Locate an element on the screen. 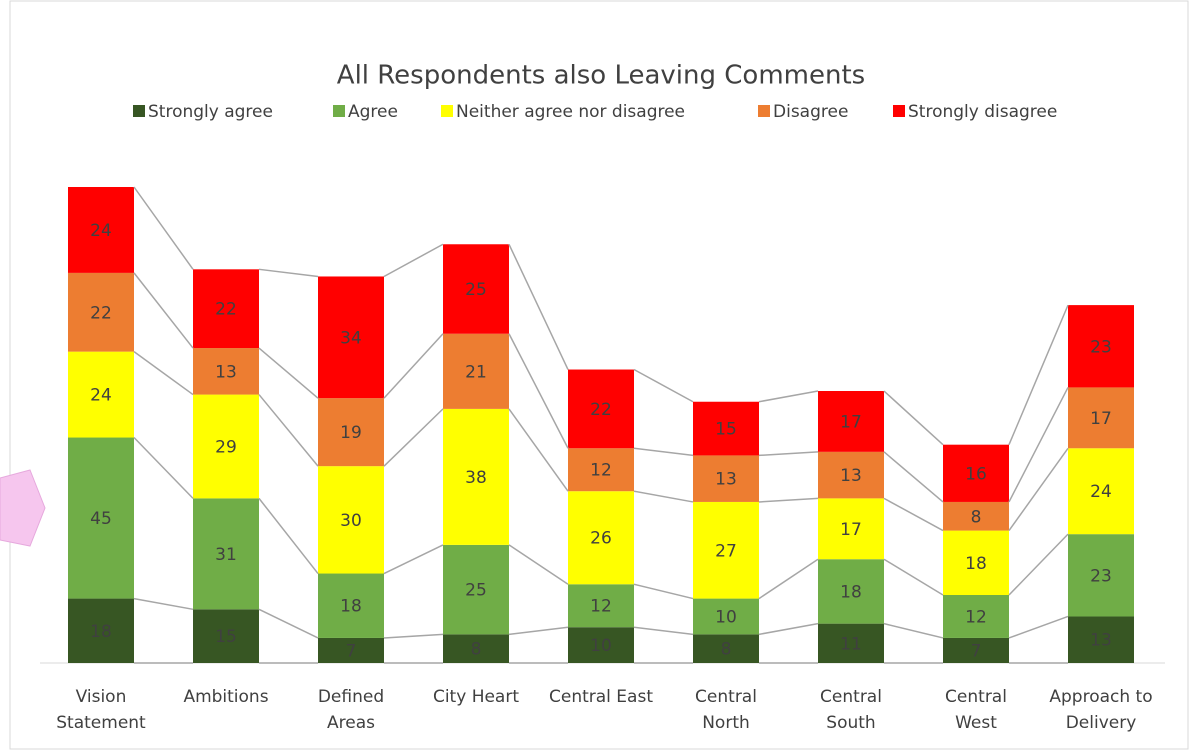 The width and height of the screenshot is (1192, 753). x-tick-label: City Heart is located at coordinates (476, 697).